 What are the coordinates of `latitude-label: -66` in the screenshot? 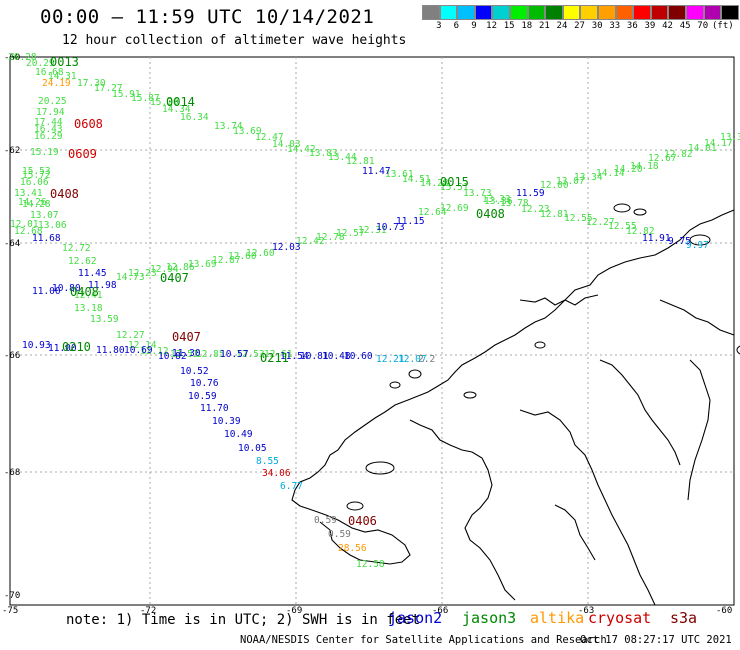 It's located at (12, 356).